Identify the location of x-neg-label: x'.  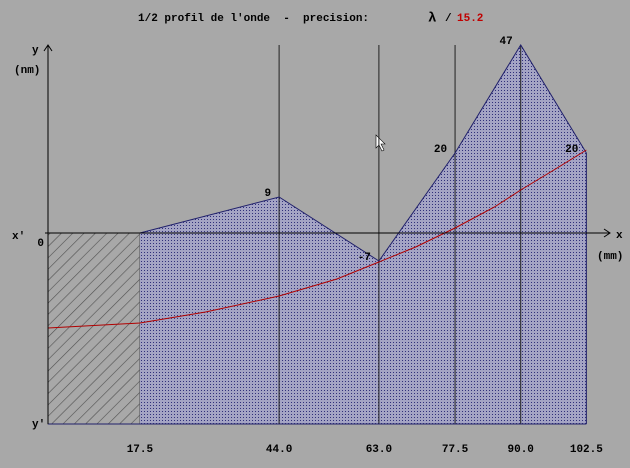
(18, 237).